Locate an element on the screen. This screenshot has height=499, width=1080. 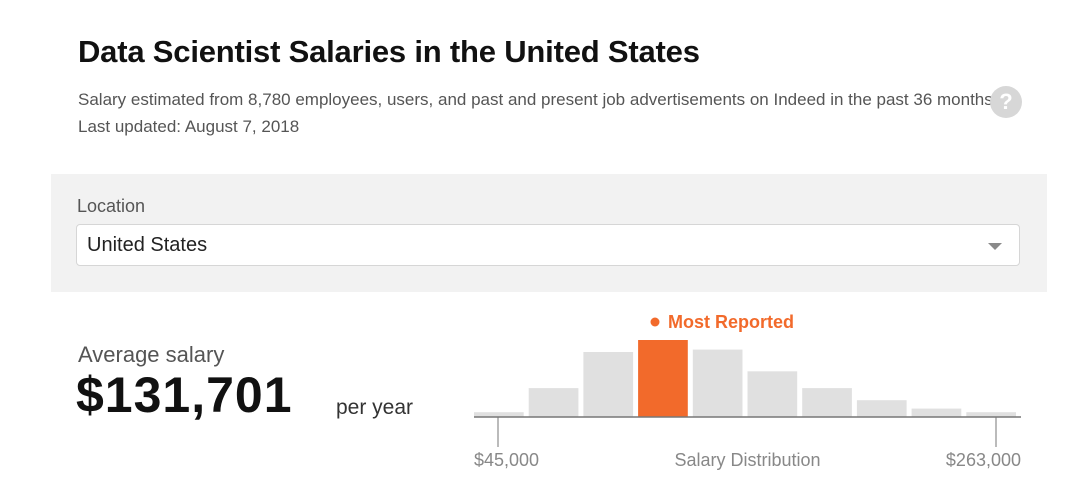
location-selected-value: United States is located at coordinates (147, 245).